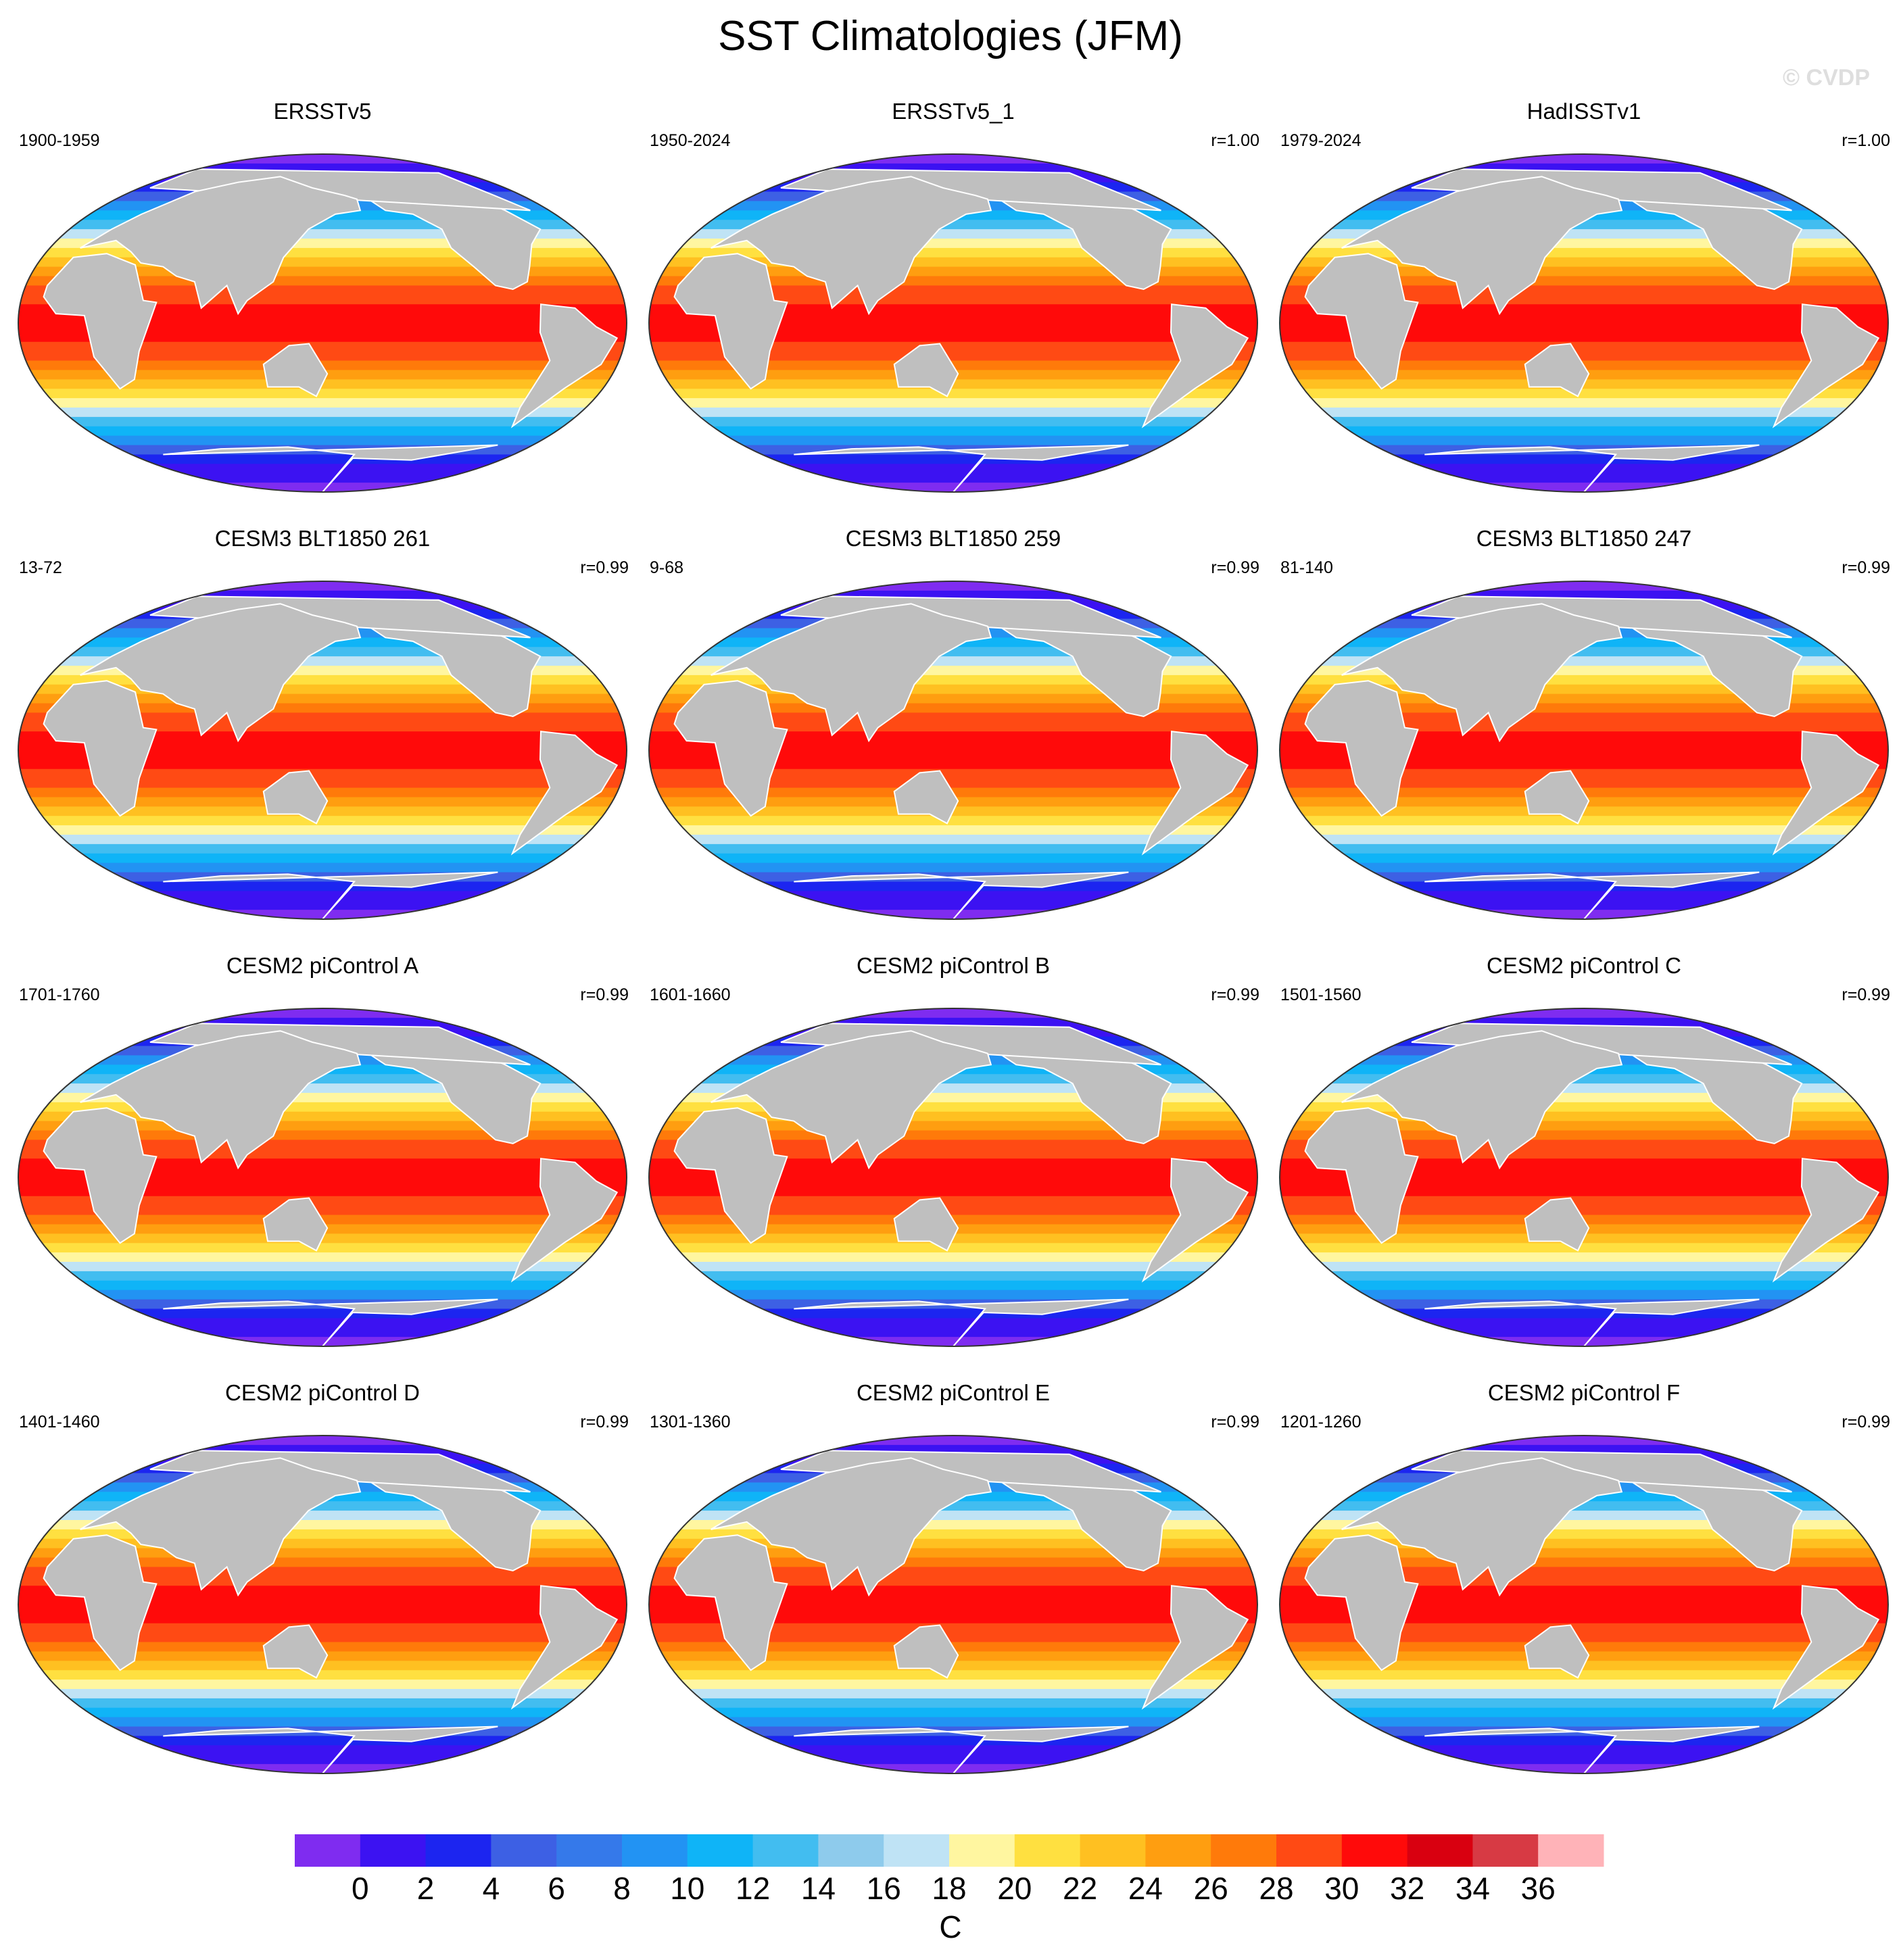  What do you see at coordinates (322, 1392) in the screenshot?
I see `panel-title: CESM2 piControl D` at bounding box center [322, 1392].